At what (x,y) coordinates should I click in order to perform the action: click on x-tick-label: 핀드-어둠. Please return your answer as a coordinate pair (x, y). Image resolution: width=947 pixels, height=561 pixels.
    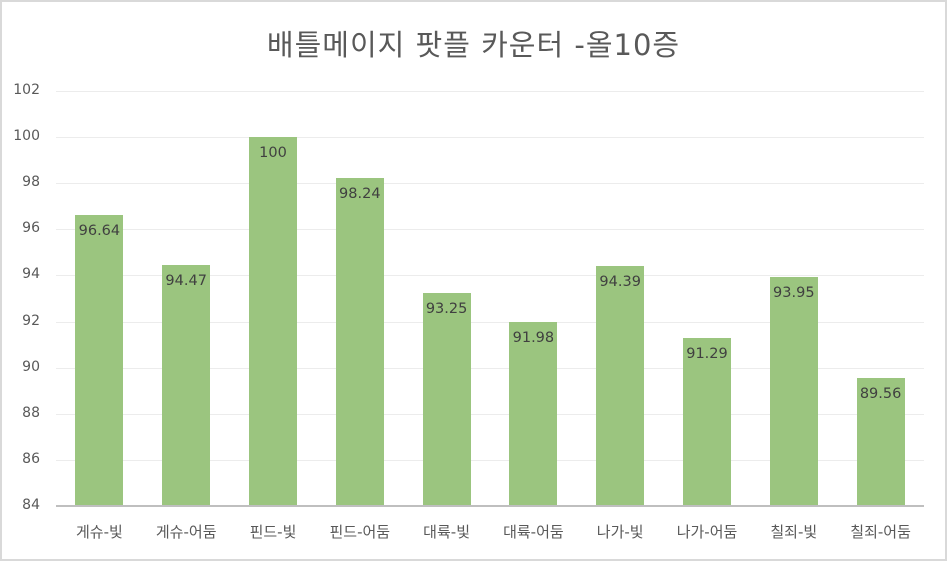
    Looking at the image, I should click on (360, 532).